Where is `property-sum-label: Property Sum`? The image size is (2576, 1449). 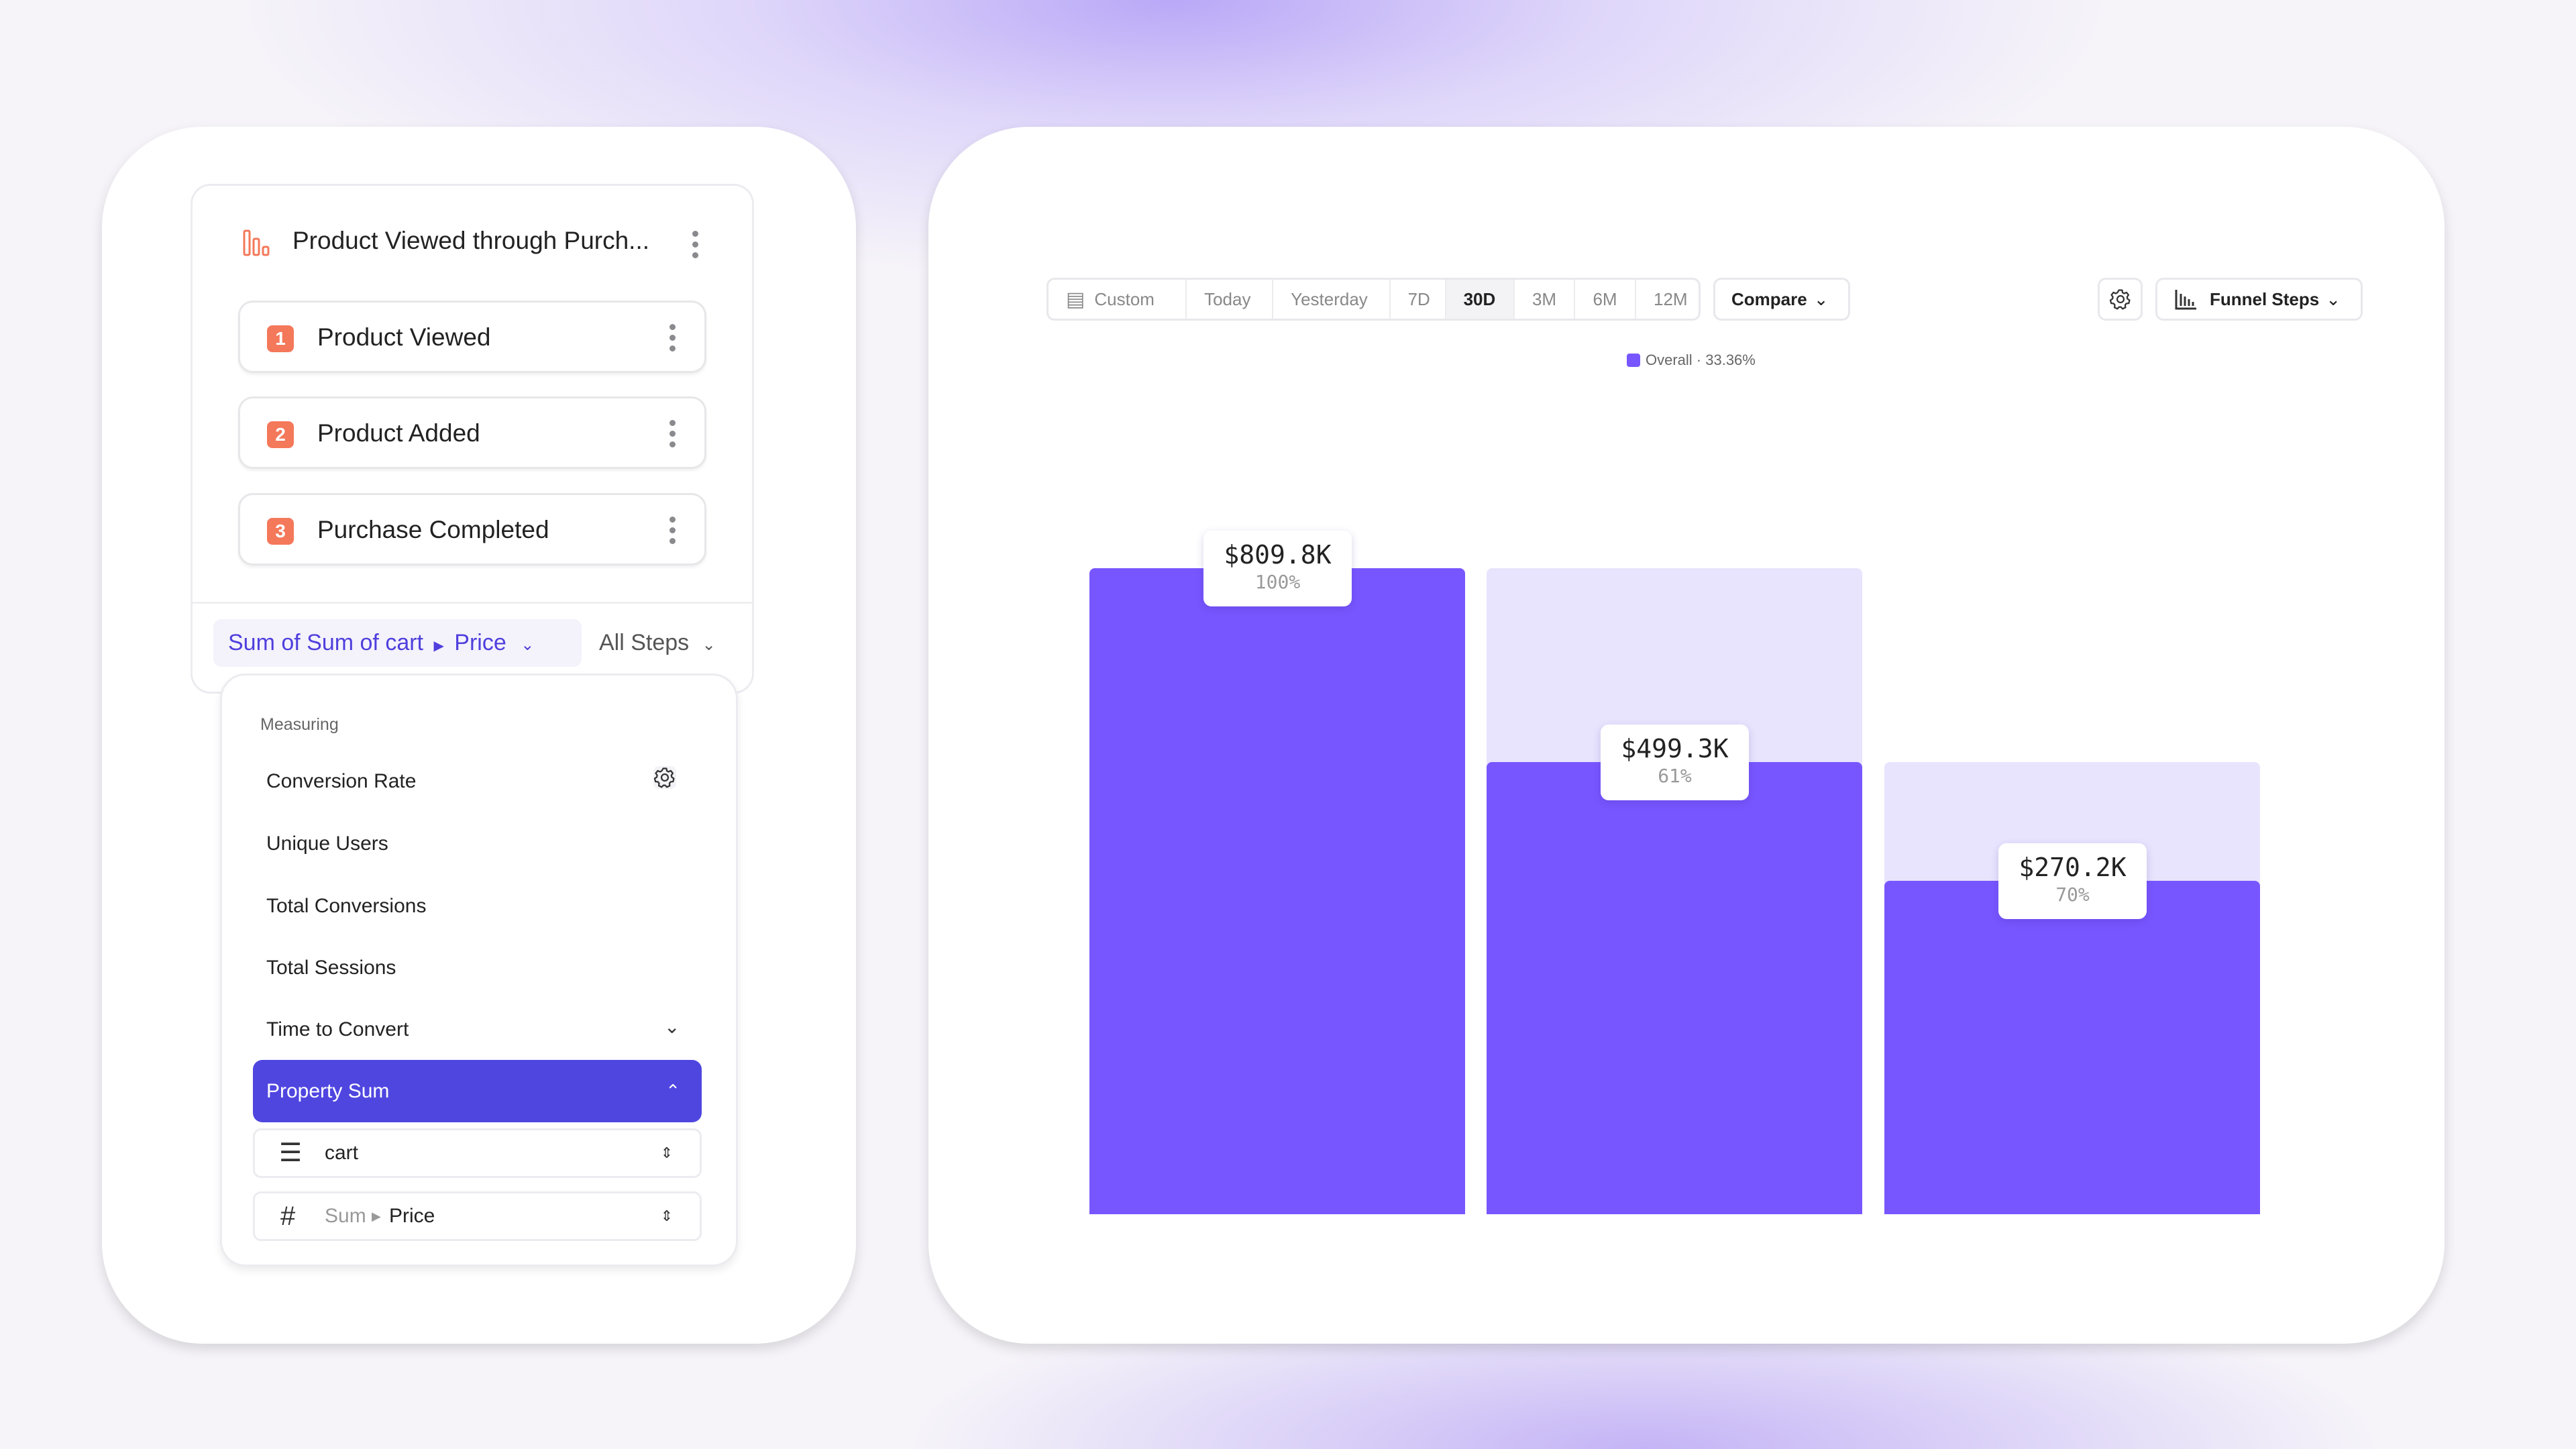
property-sum-label: Property Sum is located at coordinates (328, 1091).